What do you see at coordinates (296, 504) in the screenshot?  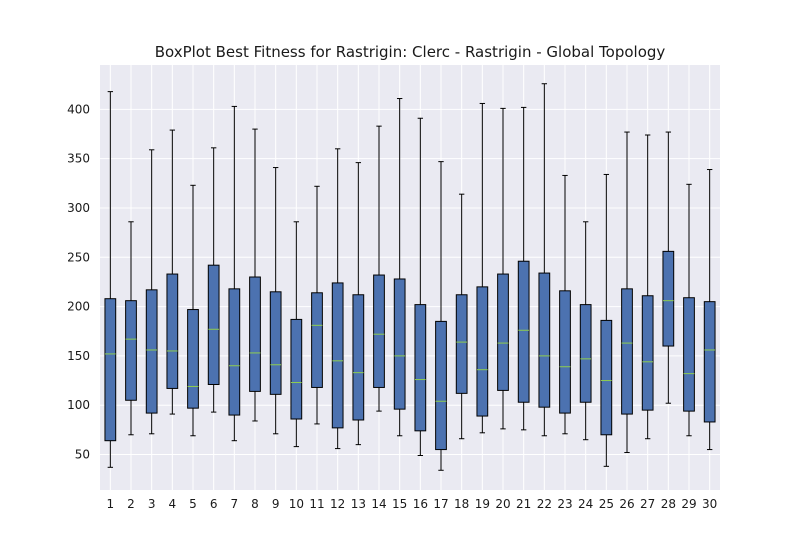 I see `x-tick-label: 10` at bounding box center [296, 504].